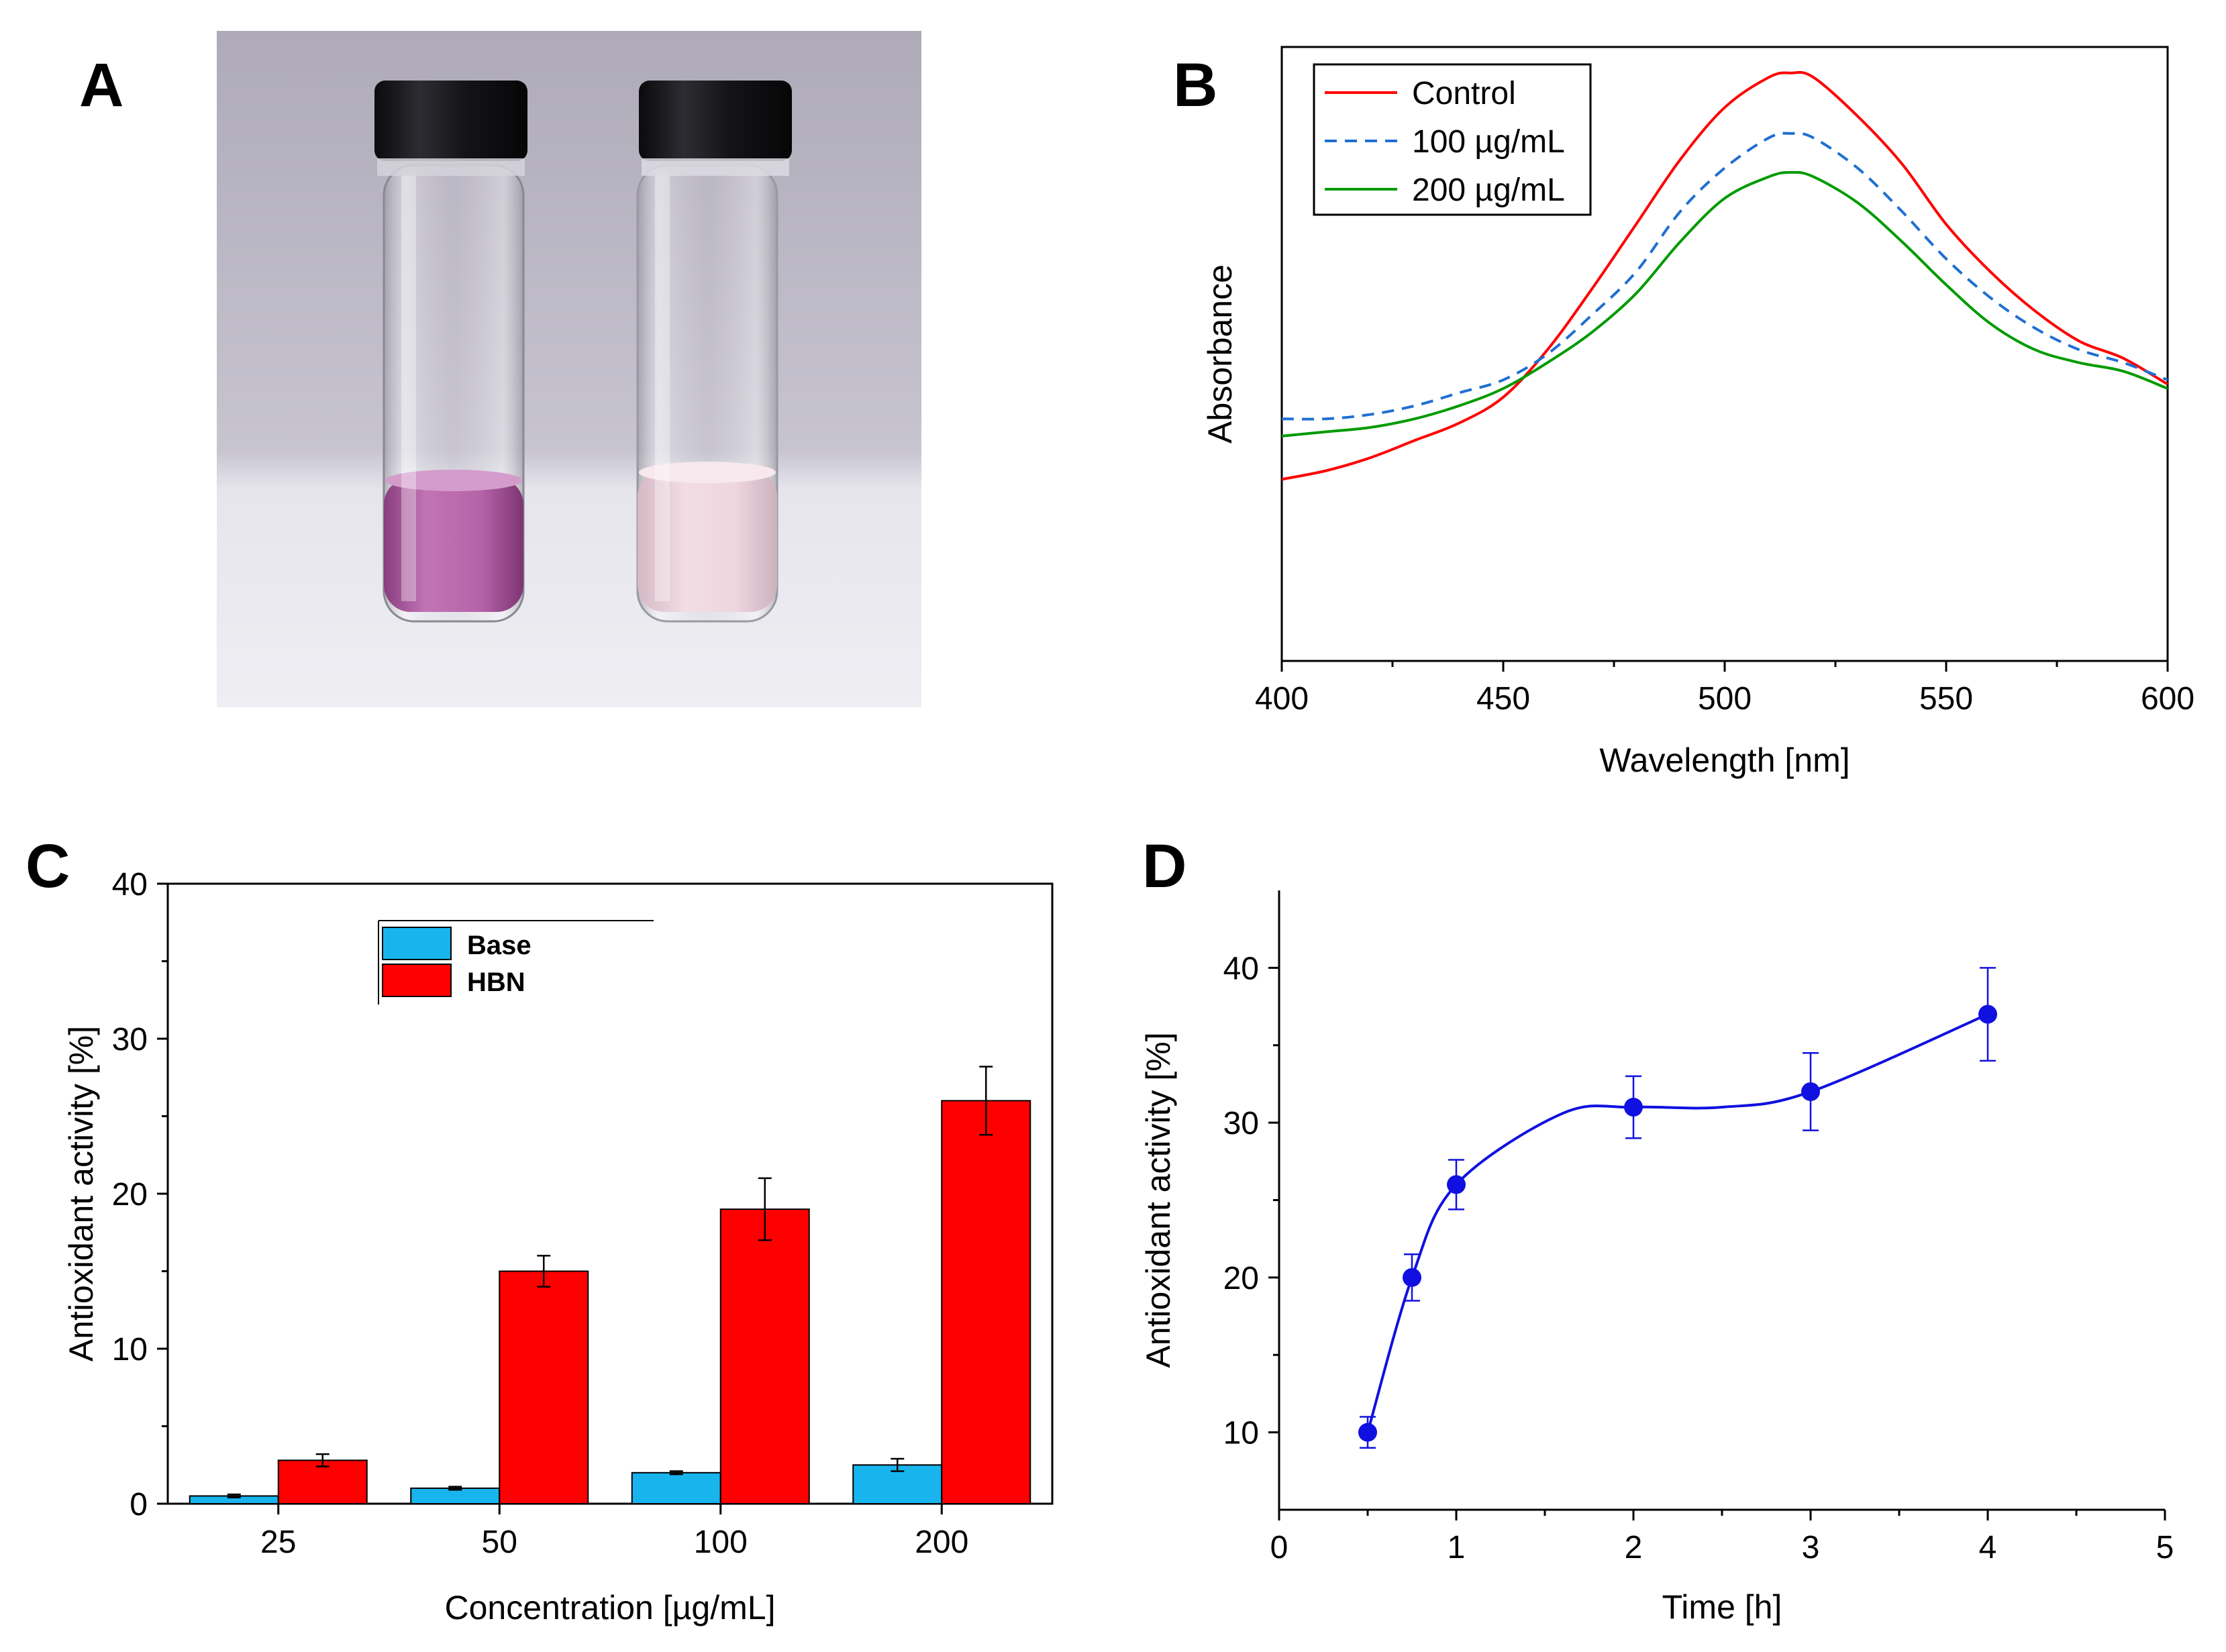 Image resolution: width=2226 pixels, height=1652 pixels. I want to click on bar-base, so click(676, 1488).